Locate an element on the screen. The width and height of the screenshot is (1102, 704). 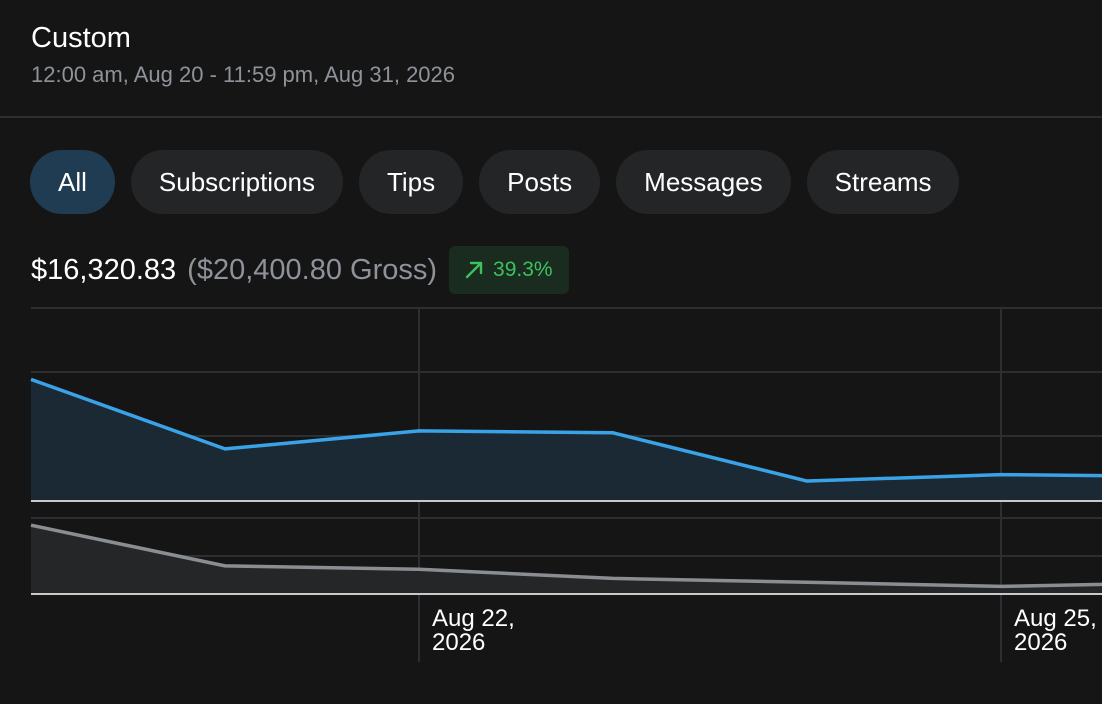
tab-streams: Streams is located at coordinates (883, 182).